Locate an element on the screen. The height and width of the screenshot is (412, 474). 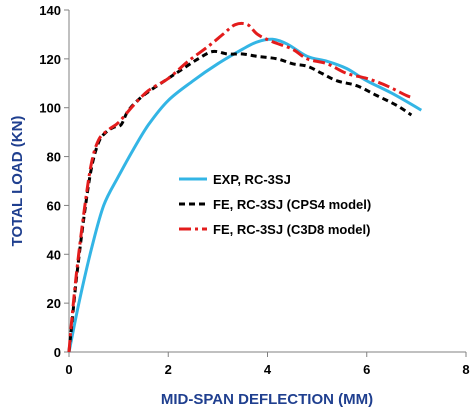
x-tick-label: 4 is located at coordinates (268, 369).